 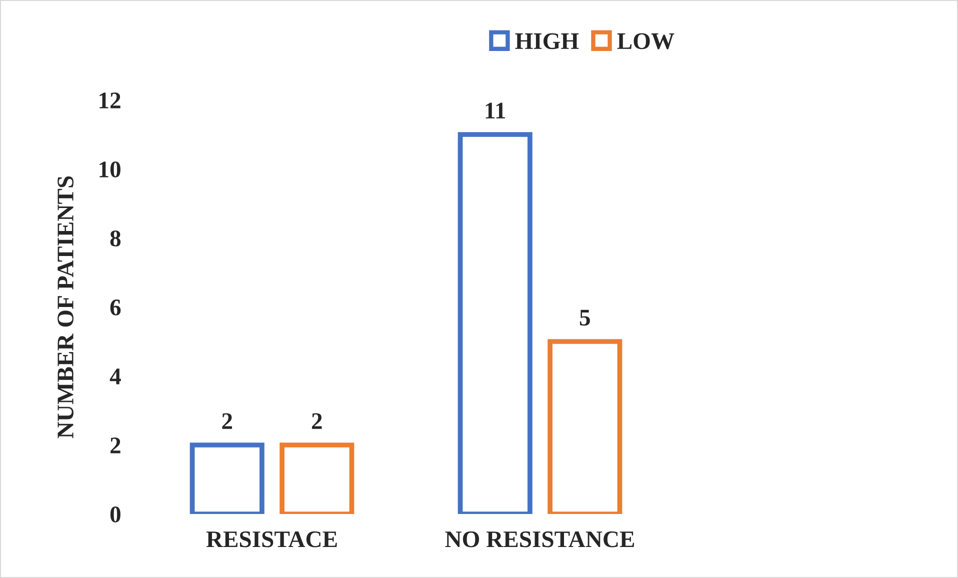 I want to click on y-tick-label: 12, so click(x=110, y=100).